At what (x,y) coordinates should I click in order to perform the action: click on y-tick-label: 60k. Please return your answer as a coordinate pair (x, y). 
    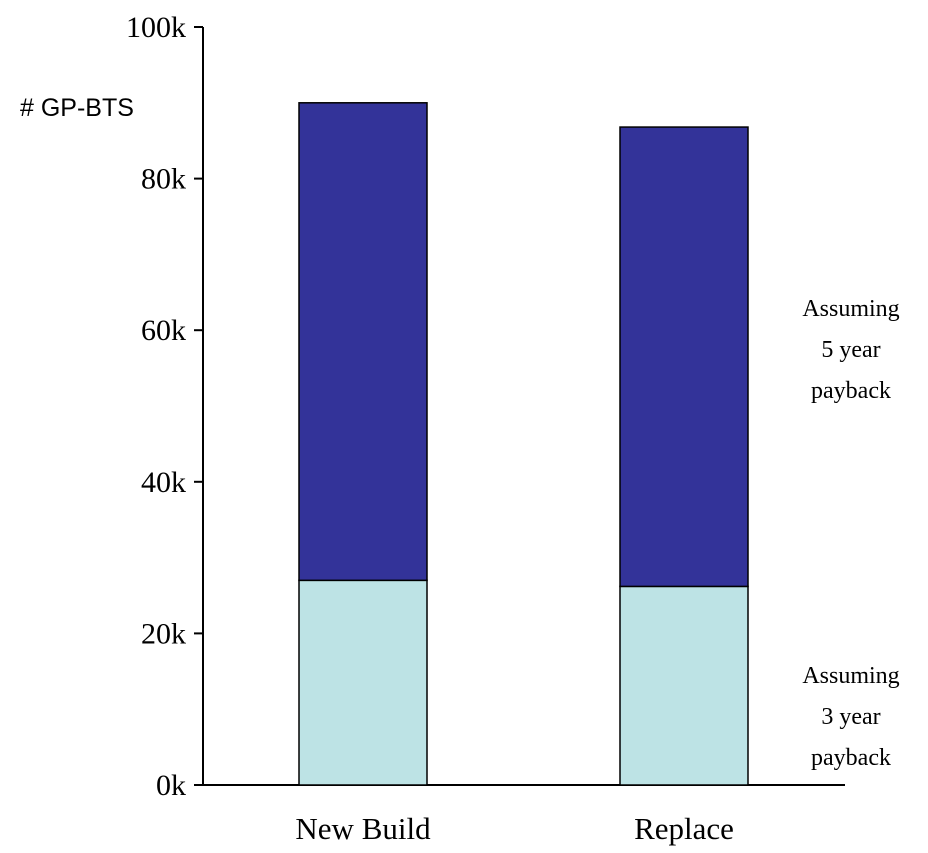
    Looking at the image, I should click on (163, 330).